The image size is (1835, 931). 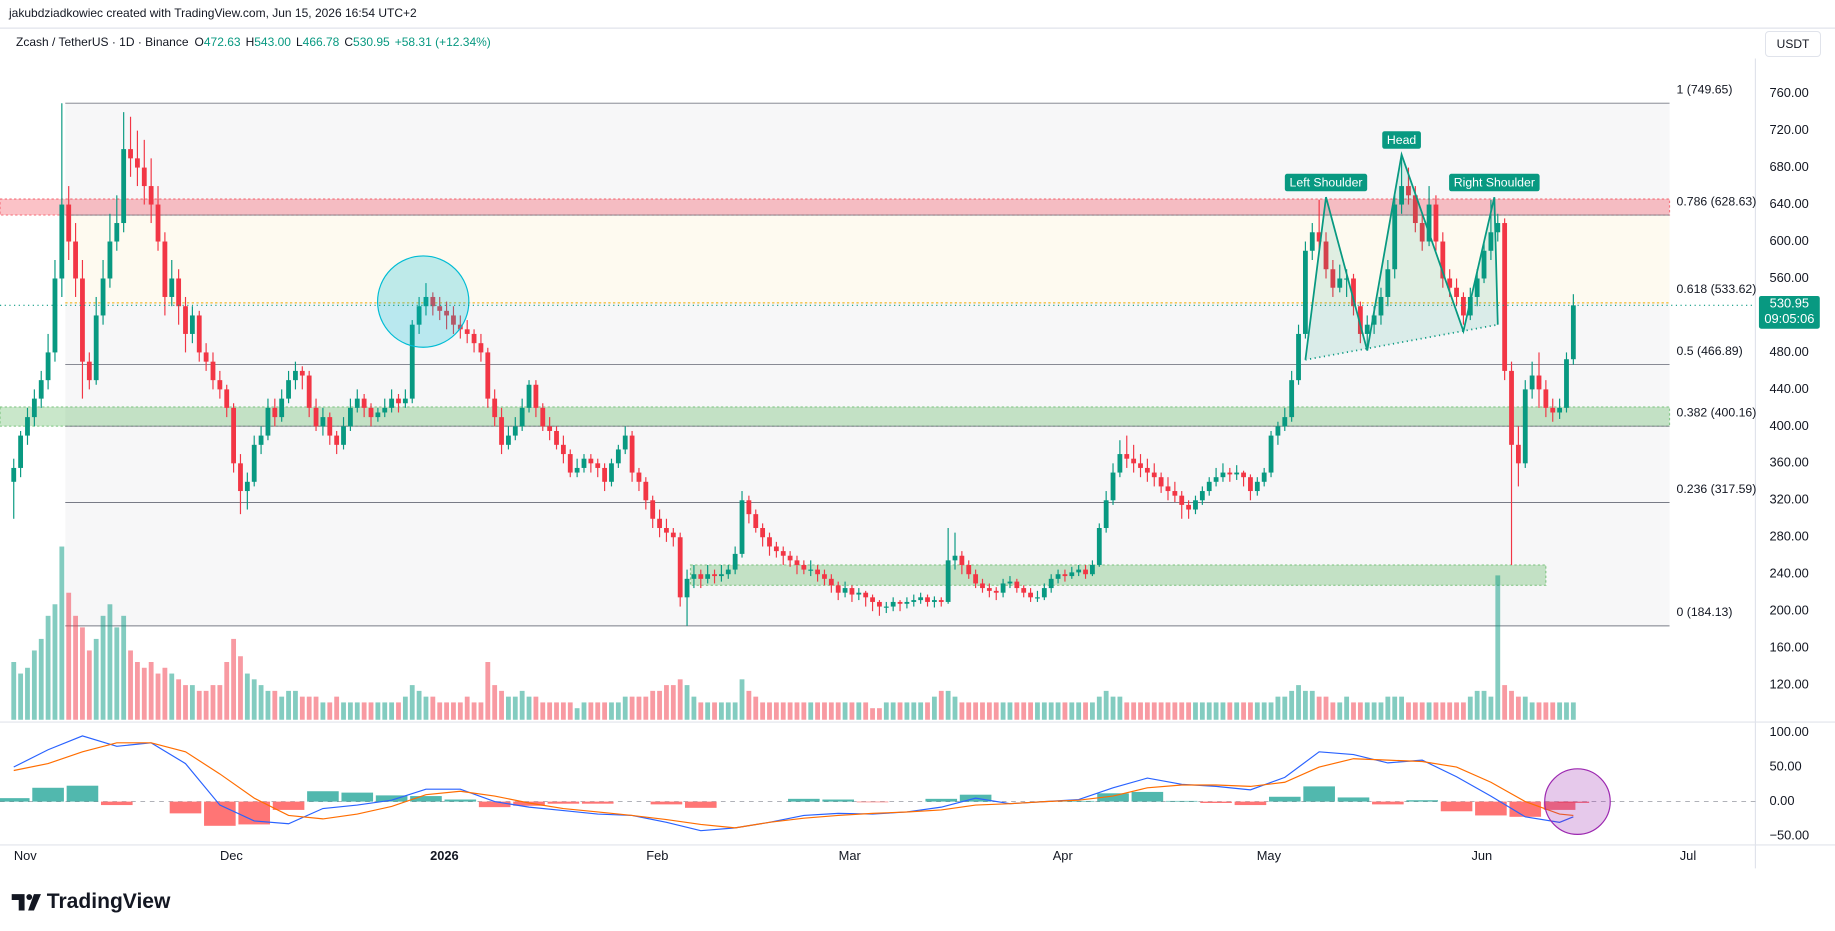 What do you see at coordinates (1789, 318) in the screenshot?
I see `countdown: 09:05:06` at bounding box center [1789, 318].